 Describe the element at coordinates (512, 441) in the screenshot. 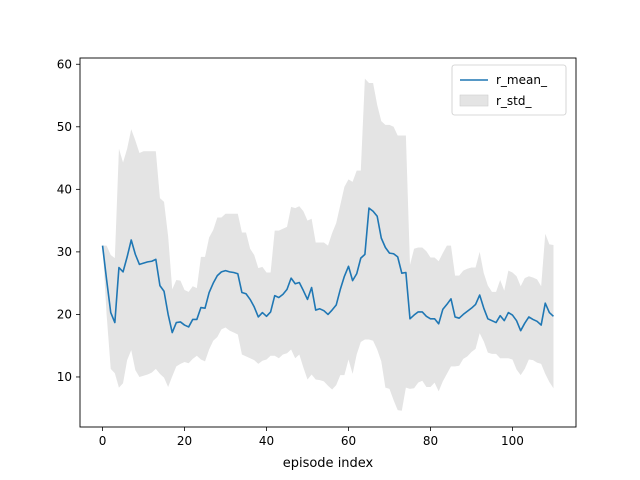

I see `x-tick-label: 100` at that location.